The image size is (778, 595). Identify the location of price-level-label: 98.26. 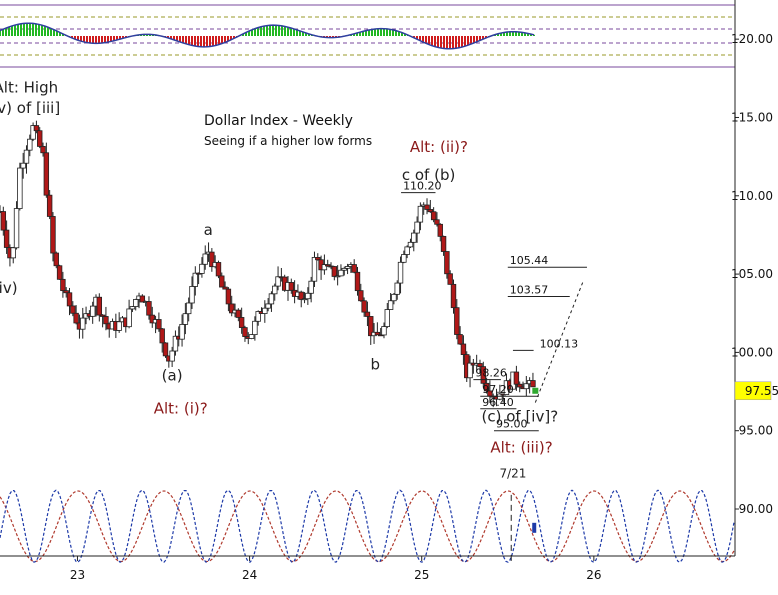
(491, 373).